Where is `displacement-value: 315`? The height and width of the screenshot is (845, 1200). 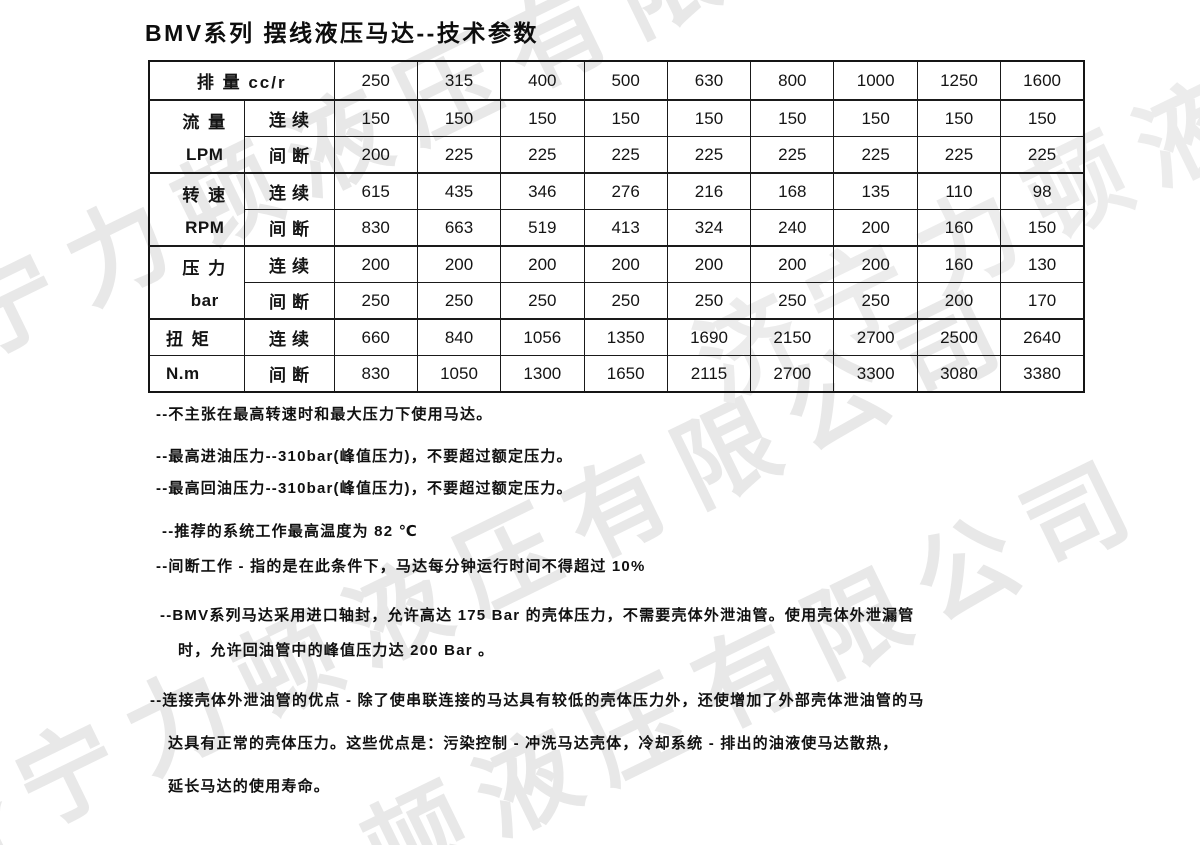 displacement-value: 315 is located at coordinates (459, 80).